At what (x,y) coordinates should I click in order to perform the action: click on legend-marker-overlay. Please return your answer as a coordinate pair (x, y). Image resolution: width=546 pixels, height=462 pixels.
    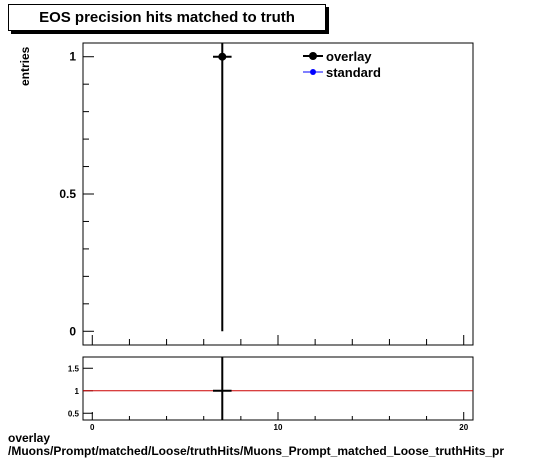
    Looking at the image, I should click on (313, 56).